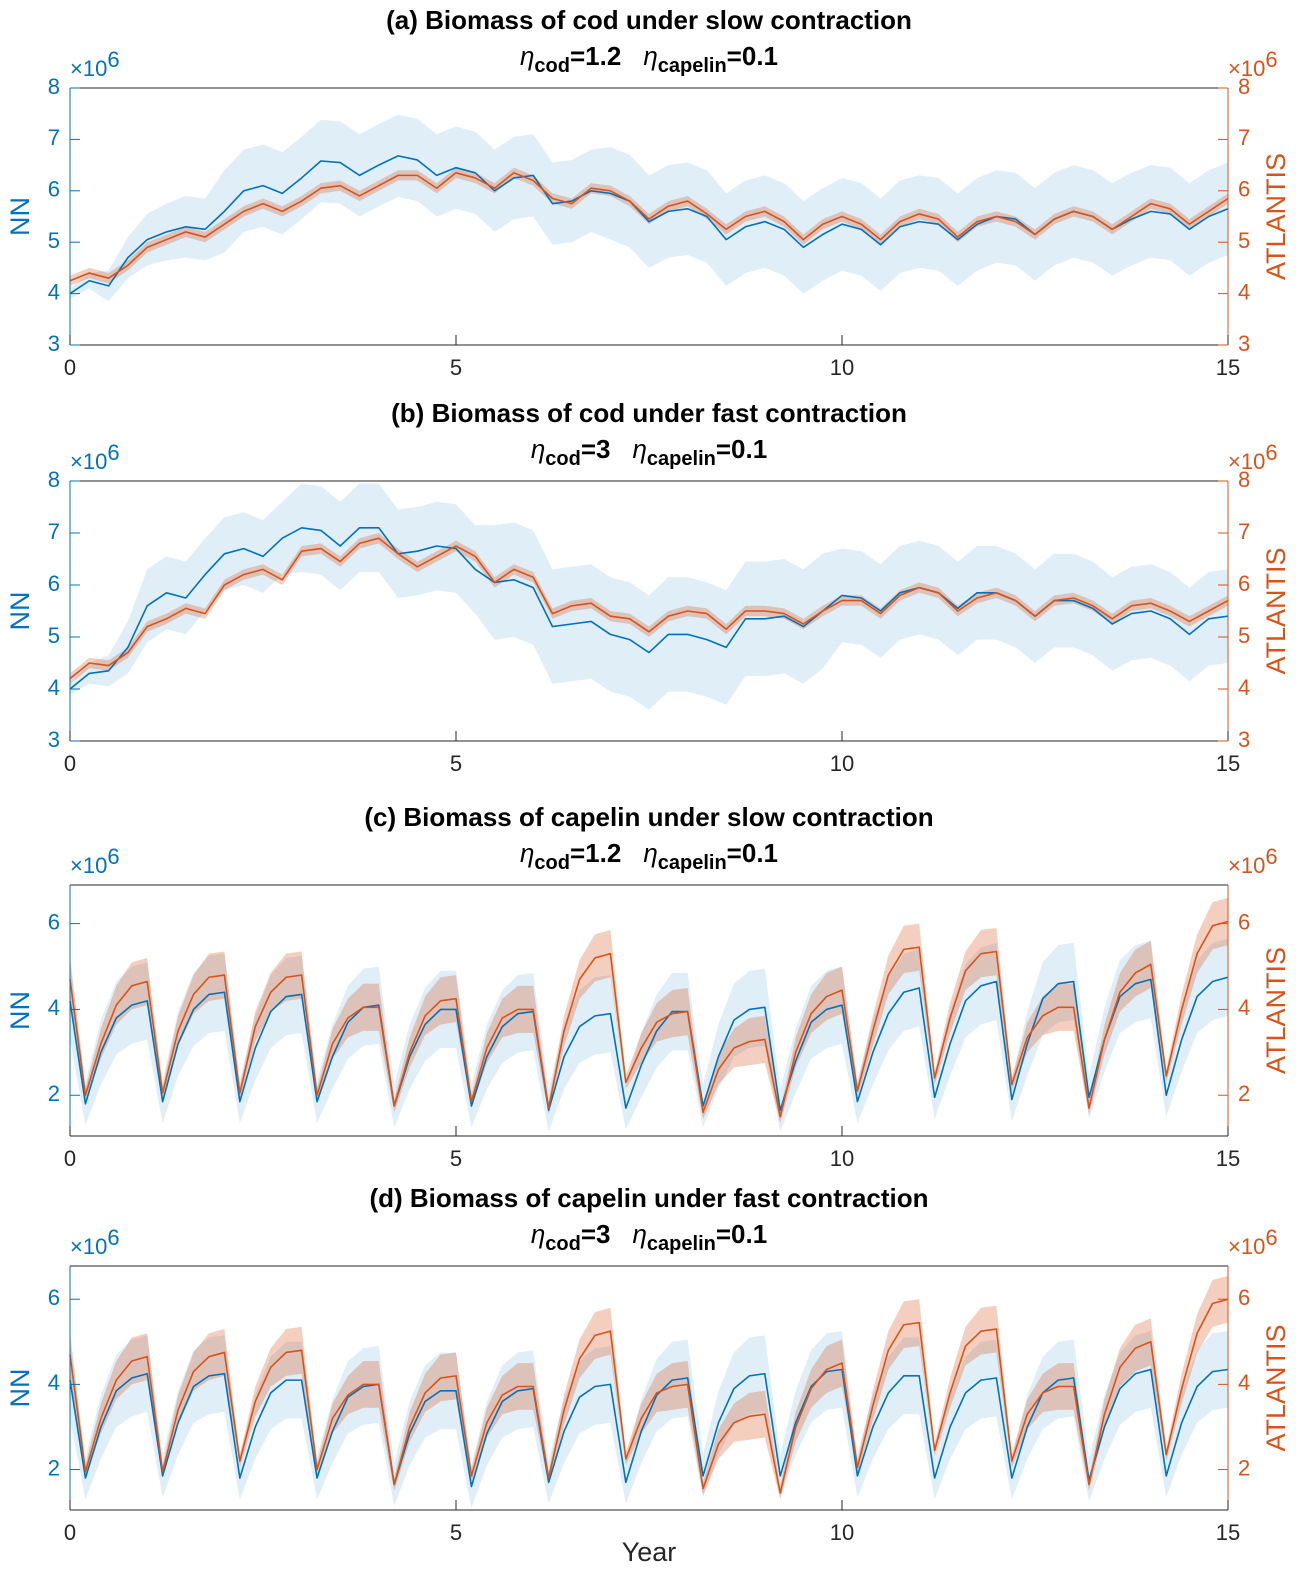 The image size is (1306, 1571). What do you see at coordinates (1244, 1467) in the screenshot?
I see `y2-tick-label: 2` at bounding box center [1244, 1467].